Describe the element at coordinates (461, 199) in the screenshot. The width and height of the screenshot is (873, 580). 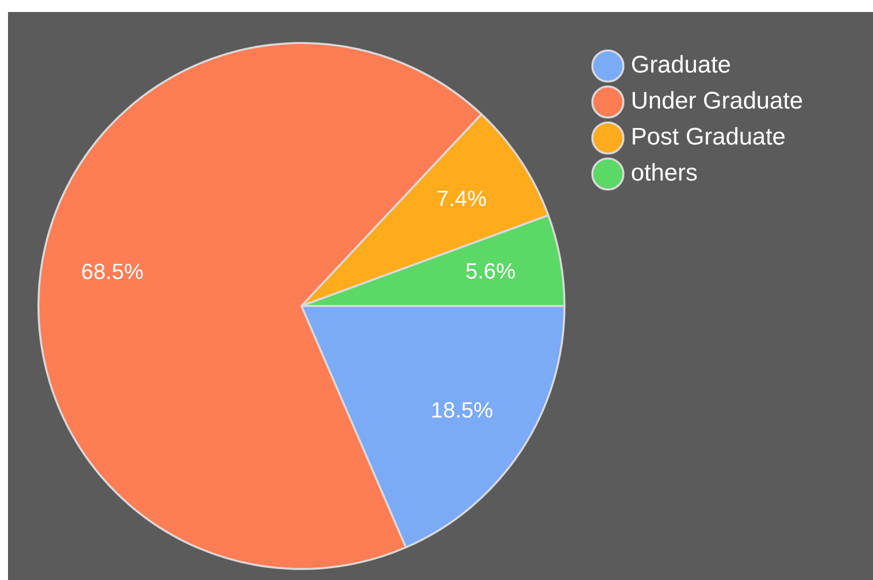
I see `data-label: 7.4%` at that location.